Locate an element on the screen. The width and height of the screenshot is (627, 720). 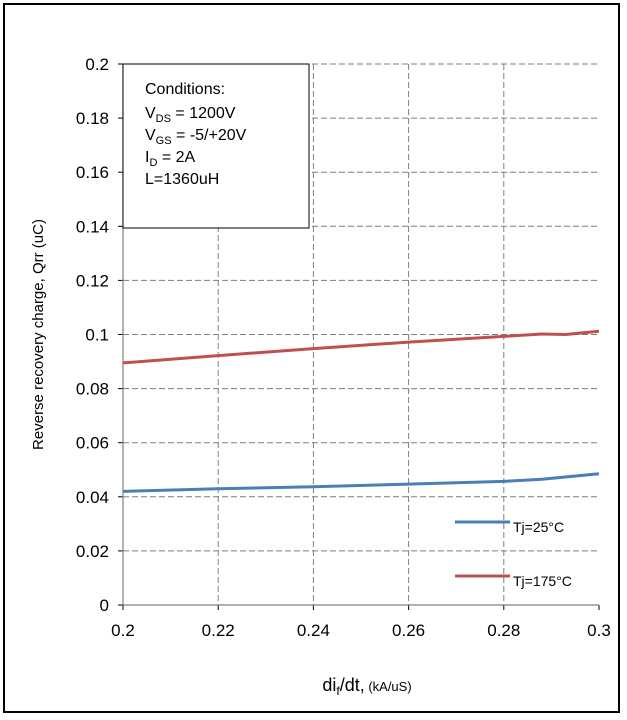
x-tick-label: 0.3 is located at coordinates (599, 630).